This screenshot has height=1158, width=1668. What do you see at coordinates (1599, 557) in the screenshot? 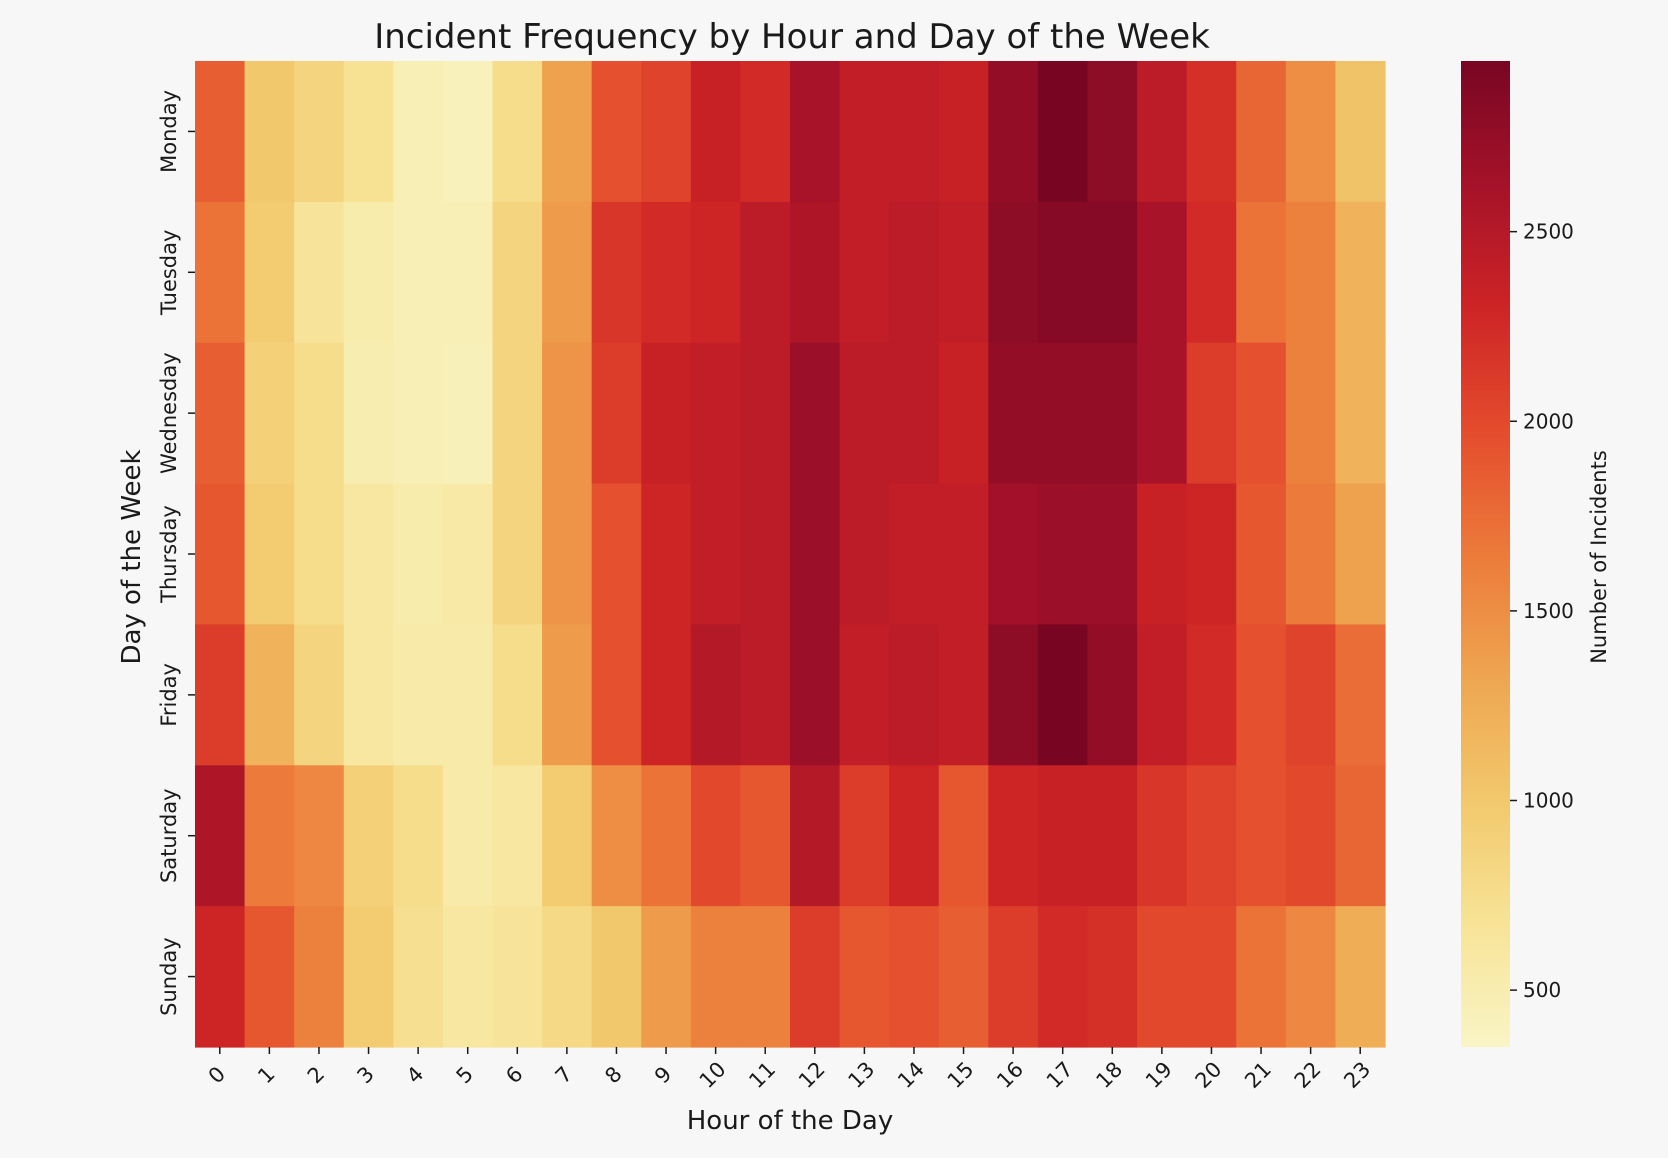
I see `colorbar-label: Number of Incidents` at bounding box center [1599, 557].